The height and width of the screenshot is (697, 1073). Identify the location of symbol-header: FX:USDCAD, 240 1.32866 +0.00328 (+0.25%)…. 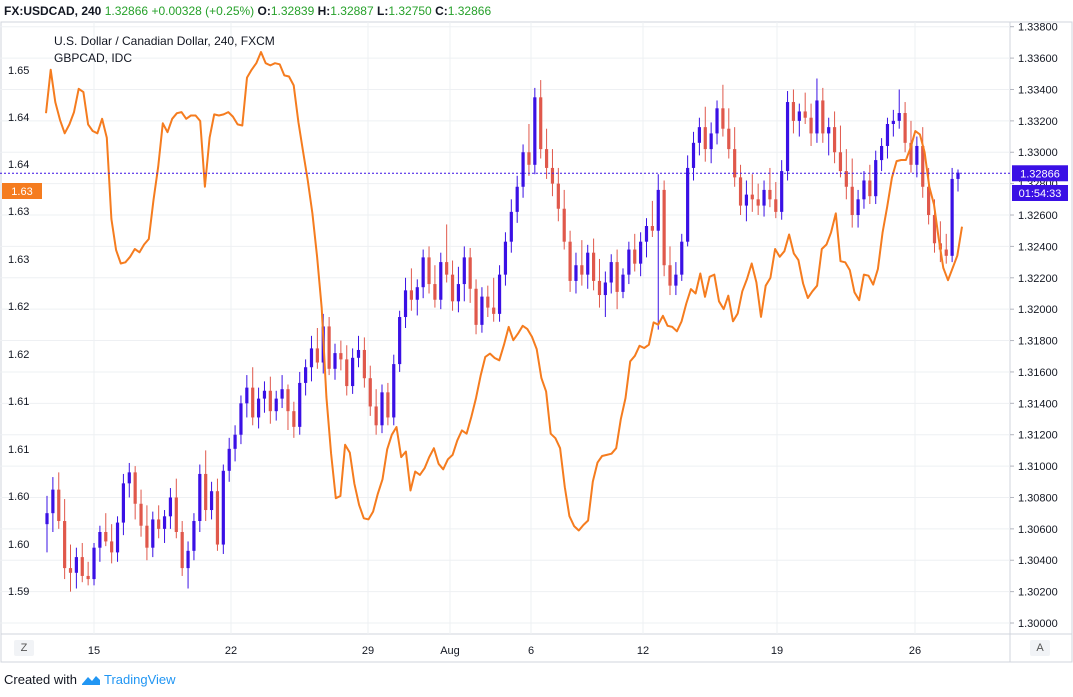
(247, 11).